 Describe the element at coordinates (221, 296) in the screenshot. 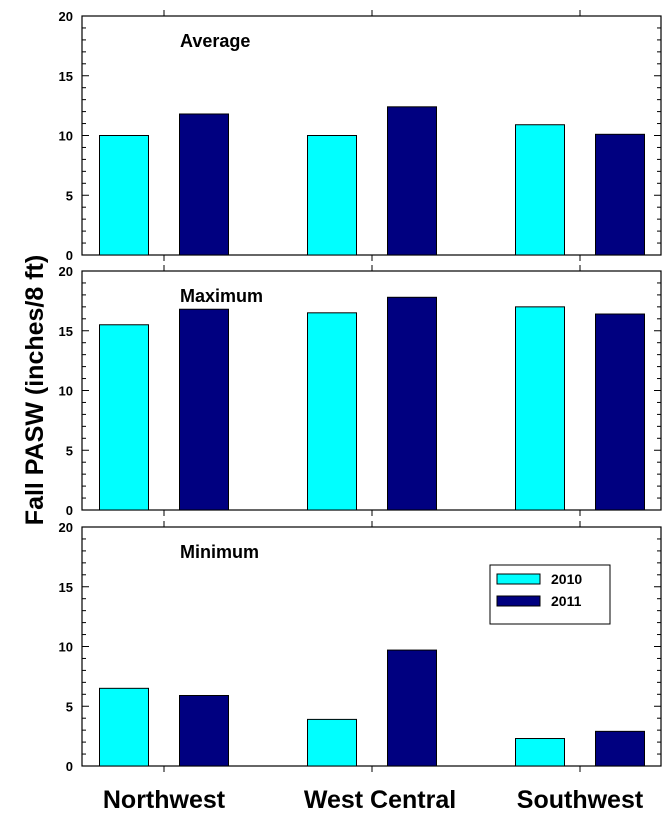

I see `panel-title: Maximum` at that location.